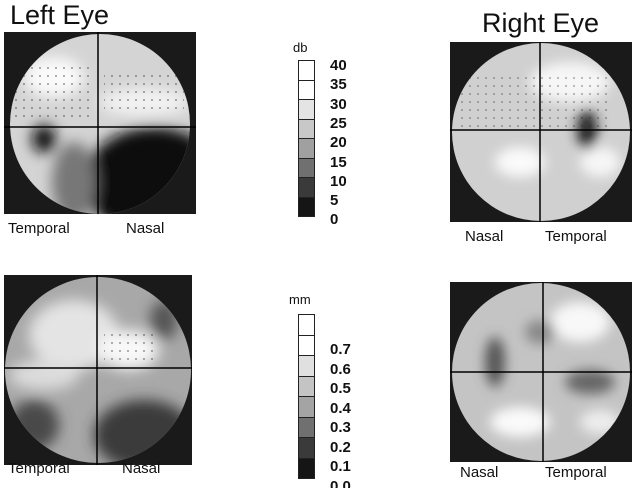  Describe the element at coordinates (60, 15) in the screenshot. I see `left-eye-title: Left Eye` at that location.